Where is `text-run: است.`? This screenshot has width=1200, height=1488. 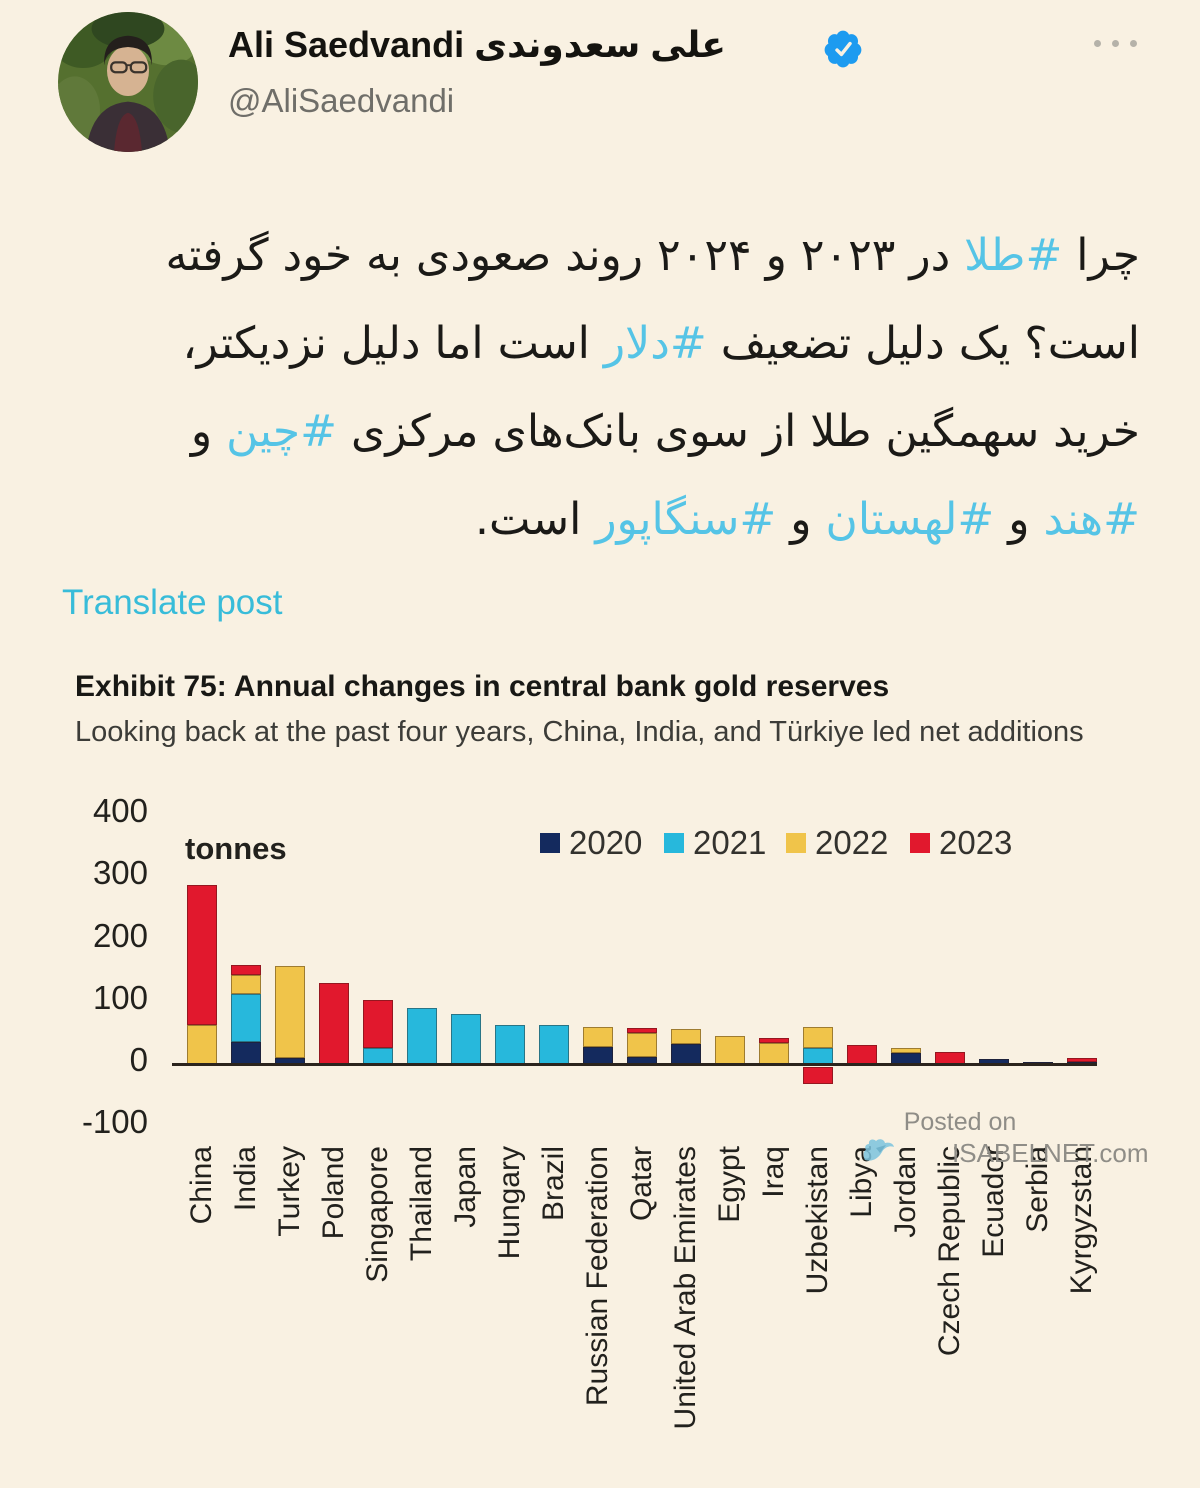 text-run: است. is located at coordinates (535, 519).